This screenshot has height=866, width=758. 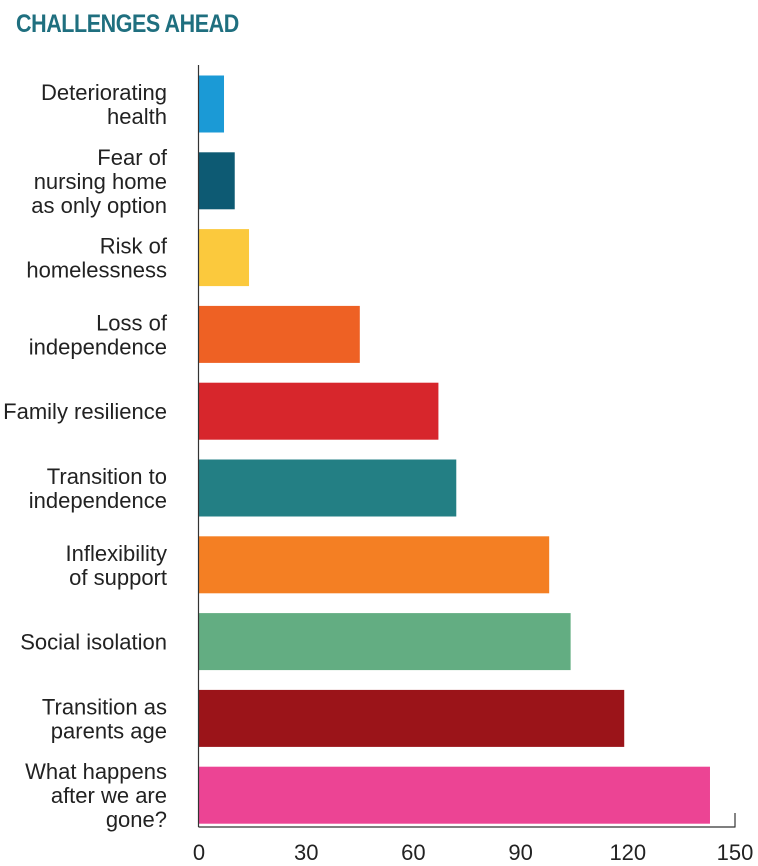 I want to click on x-tick-label-2: 60, so click(x=413, y=852).